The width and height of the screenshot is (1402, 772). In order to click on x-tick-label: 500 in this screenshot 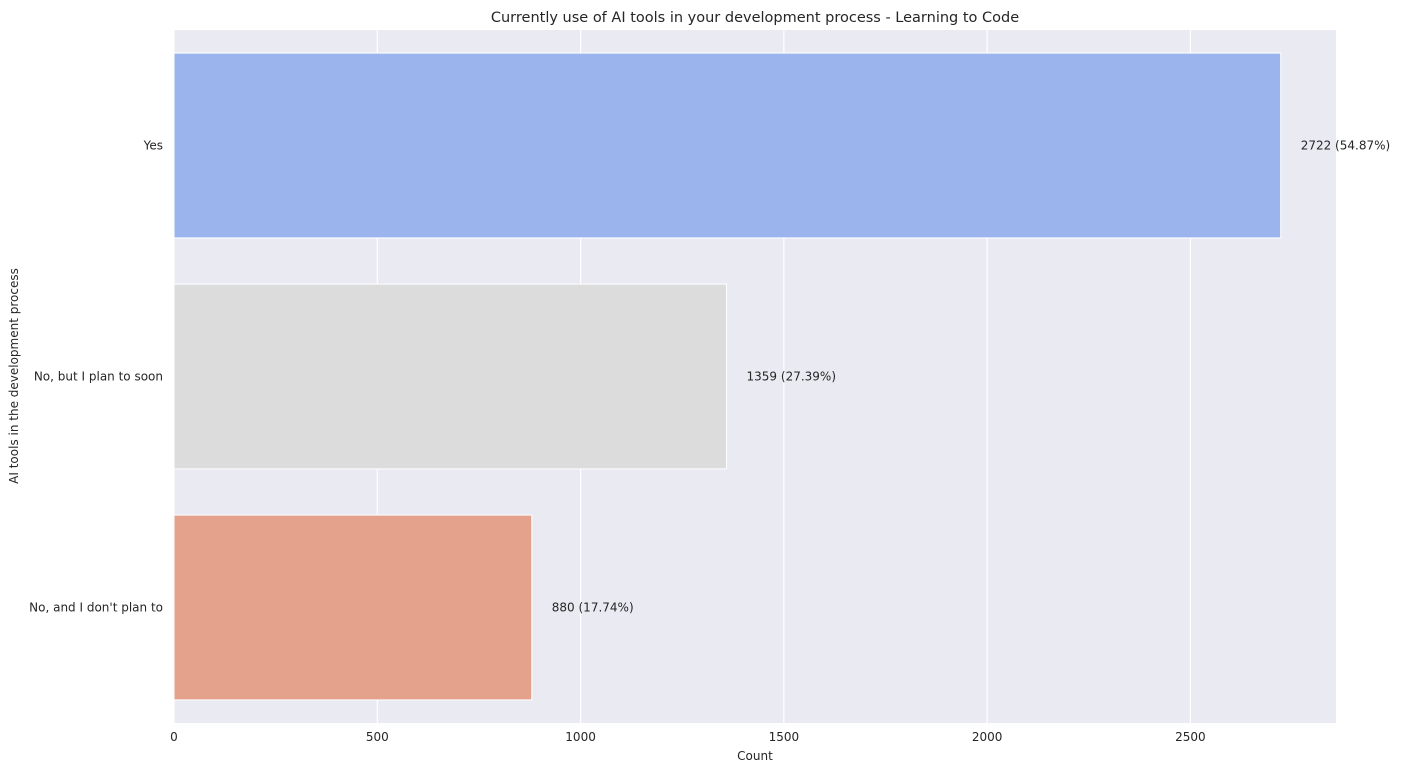, I will do `click(377, 737)`.